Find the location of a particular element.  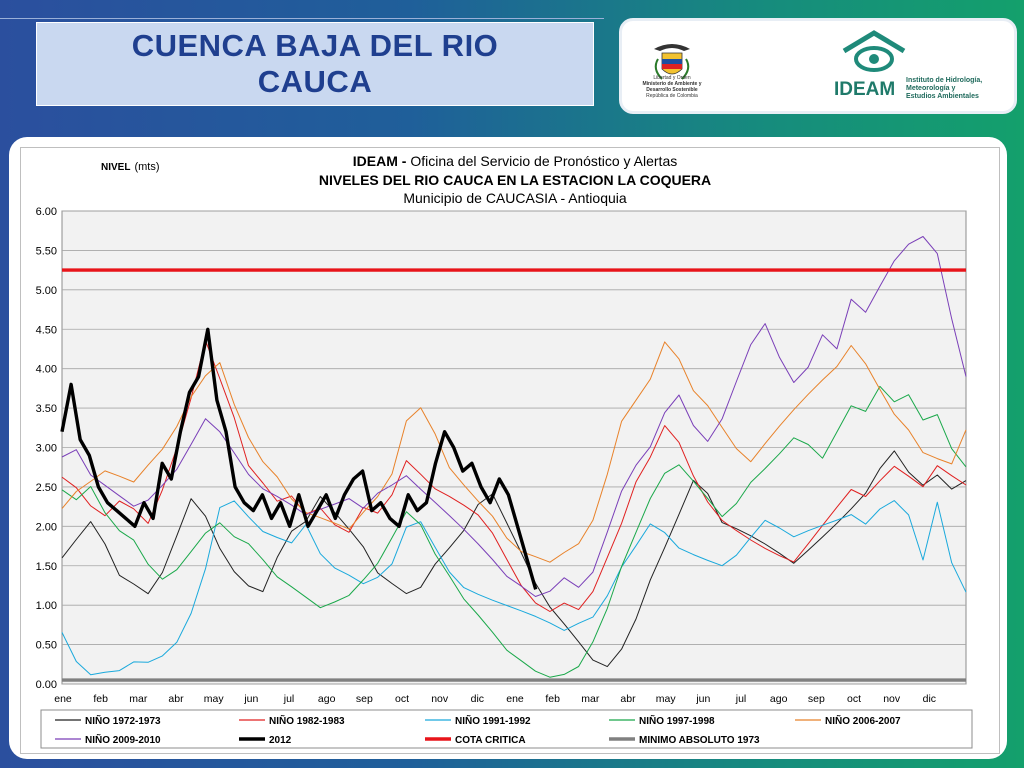

ideam-sub-line-1: Instituto de Hidrología, is located at coordinates (944, 80).